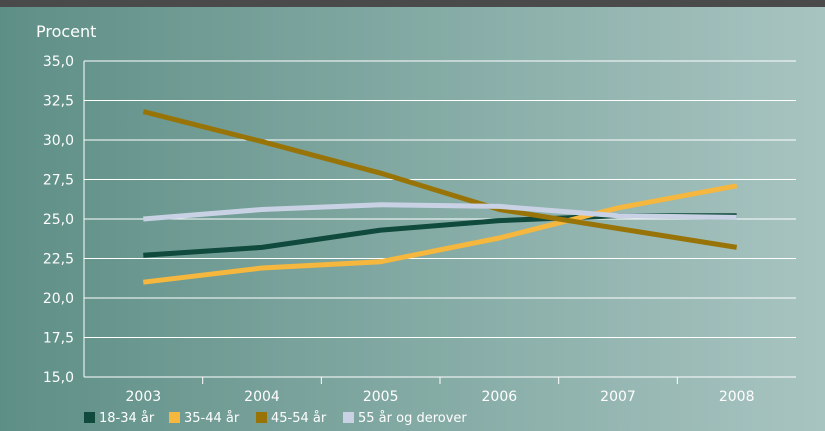 Image resolution: width=825 pixels, height=431 pixels. I want to click on legend-label: 35-44 år, so click(212, 418).